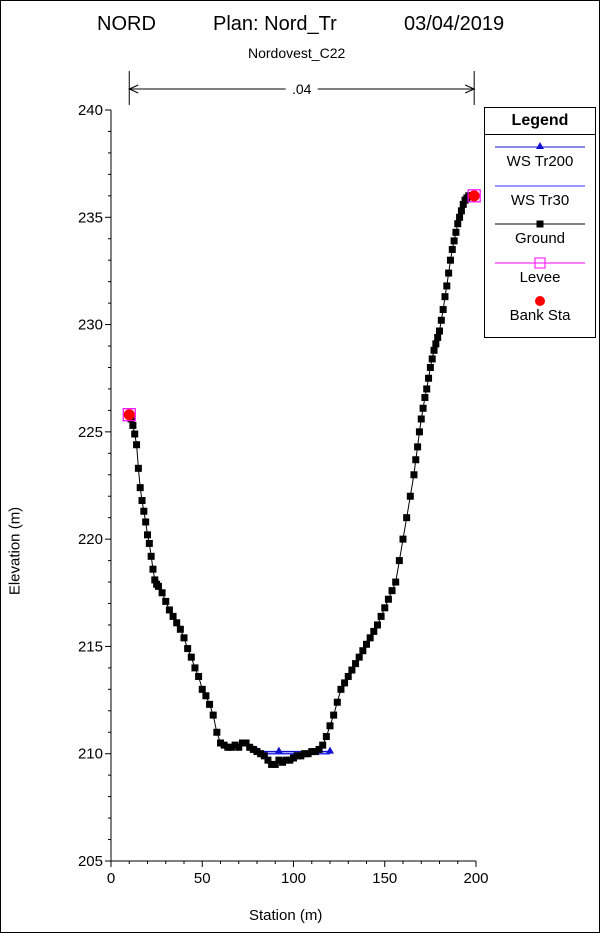 This screenshot has width=600, height=933. Describe the element at coordinates (540, 231) in the screenshot. I see `legend-item: Ground` at that location.